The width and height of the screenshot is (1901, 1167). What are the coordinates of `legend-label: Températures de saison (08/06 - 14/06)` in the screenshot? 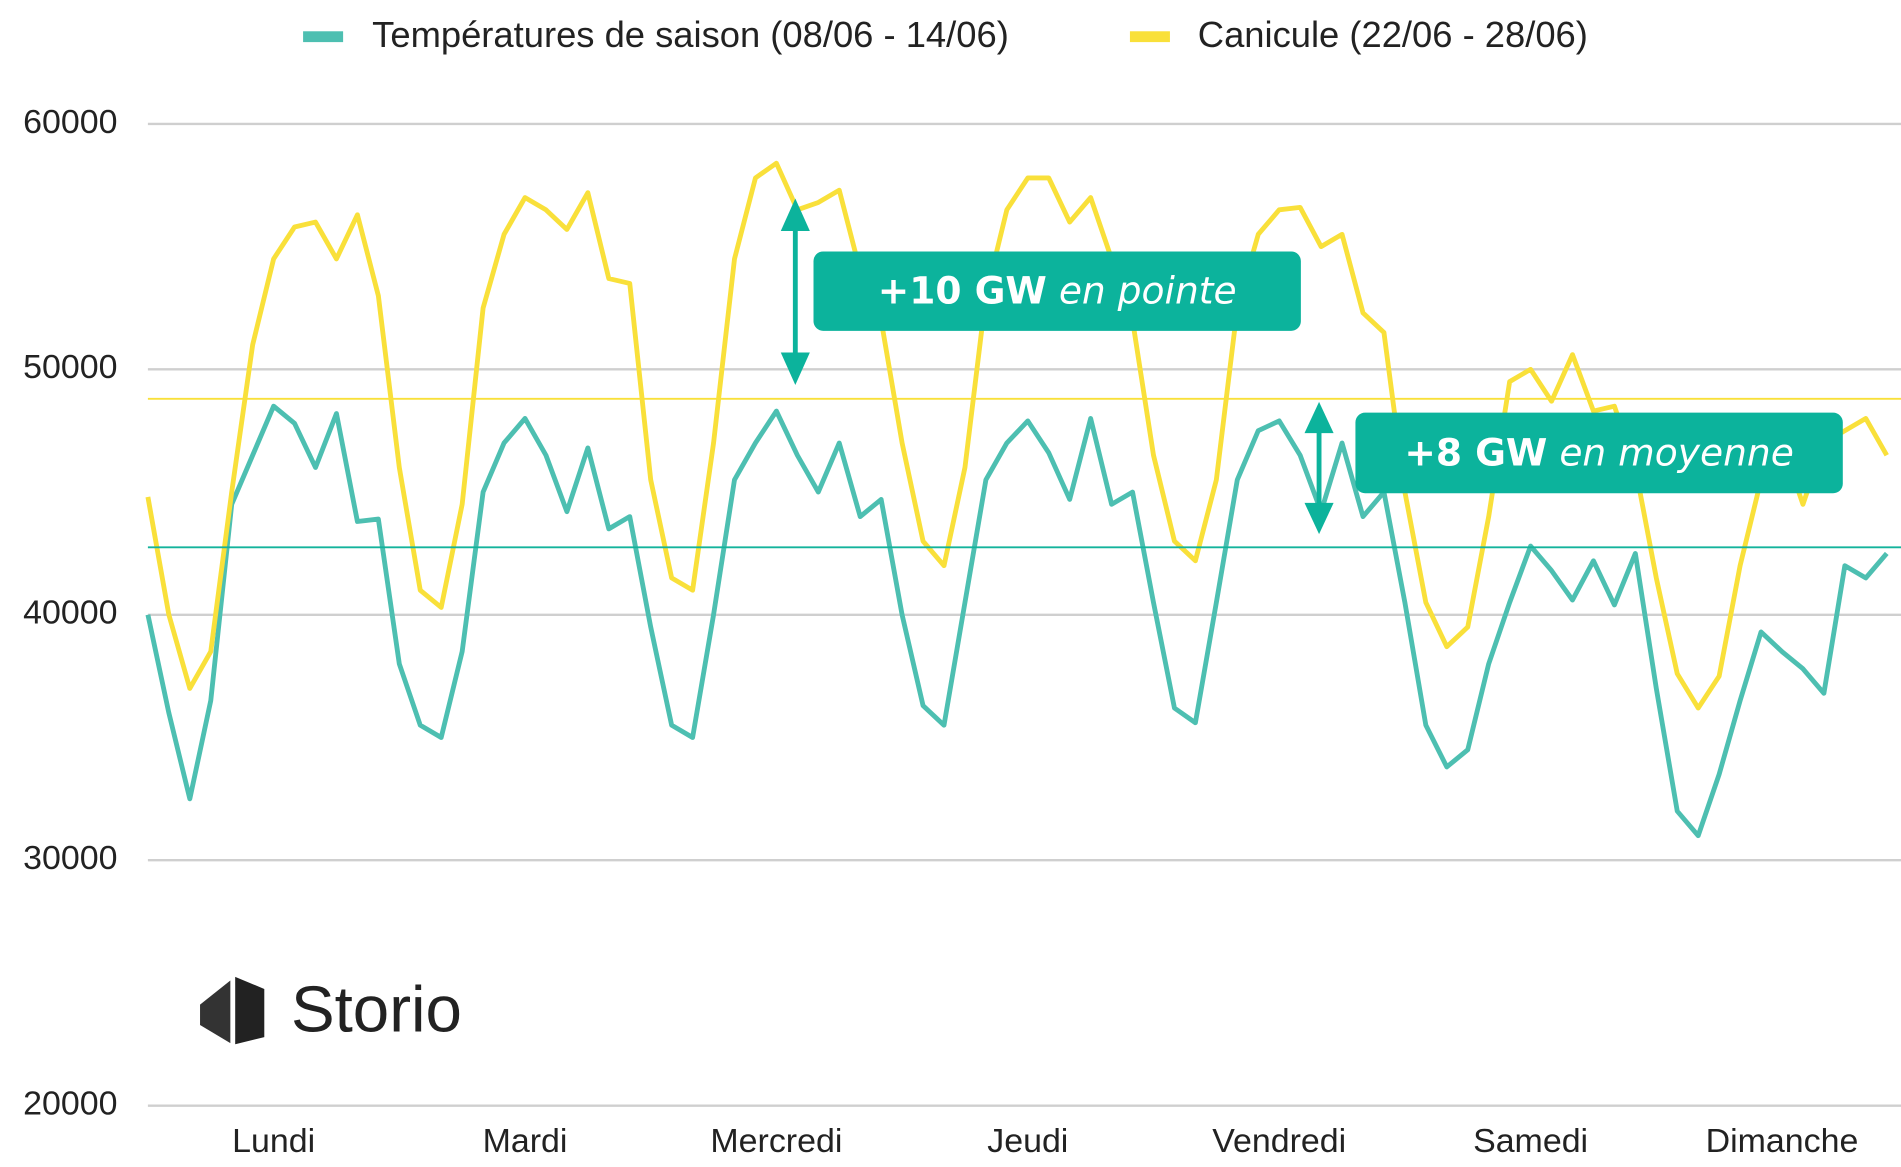 It's located at (690, 34).